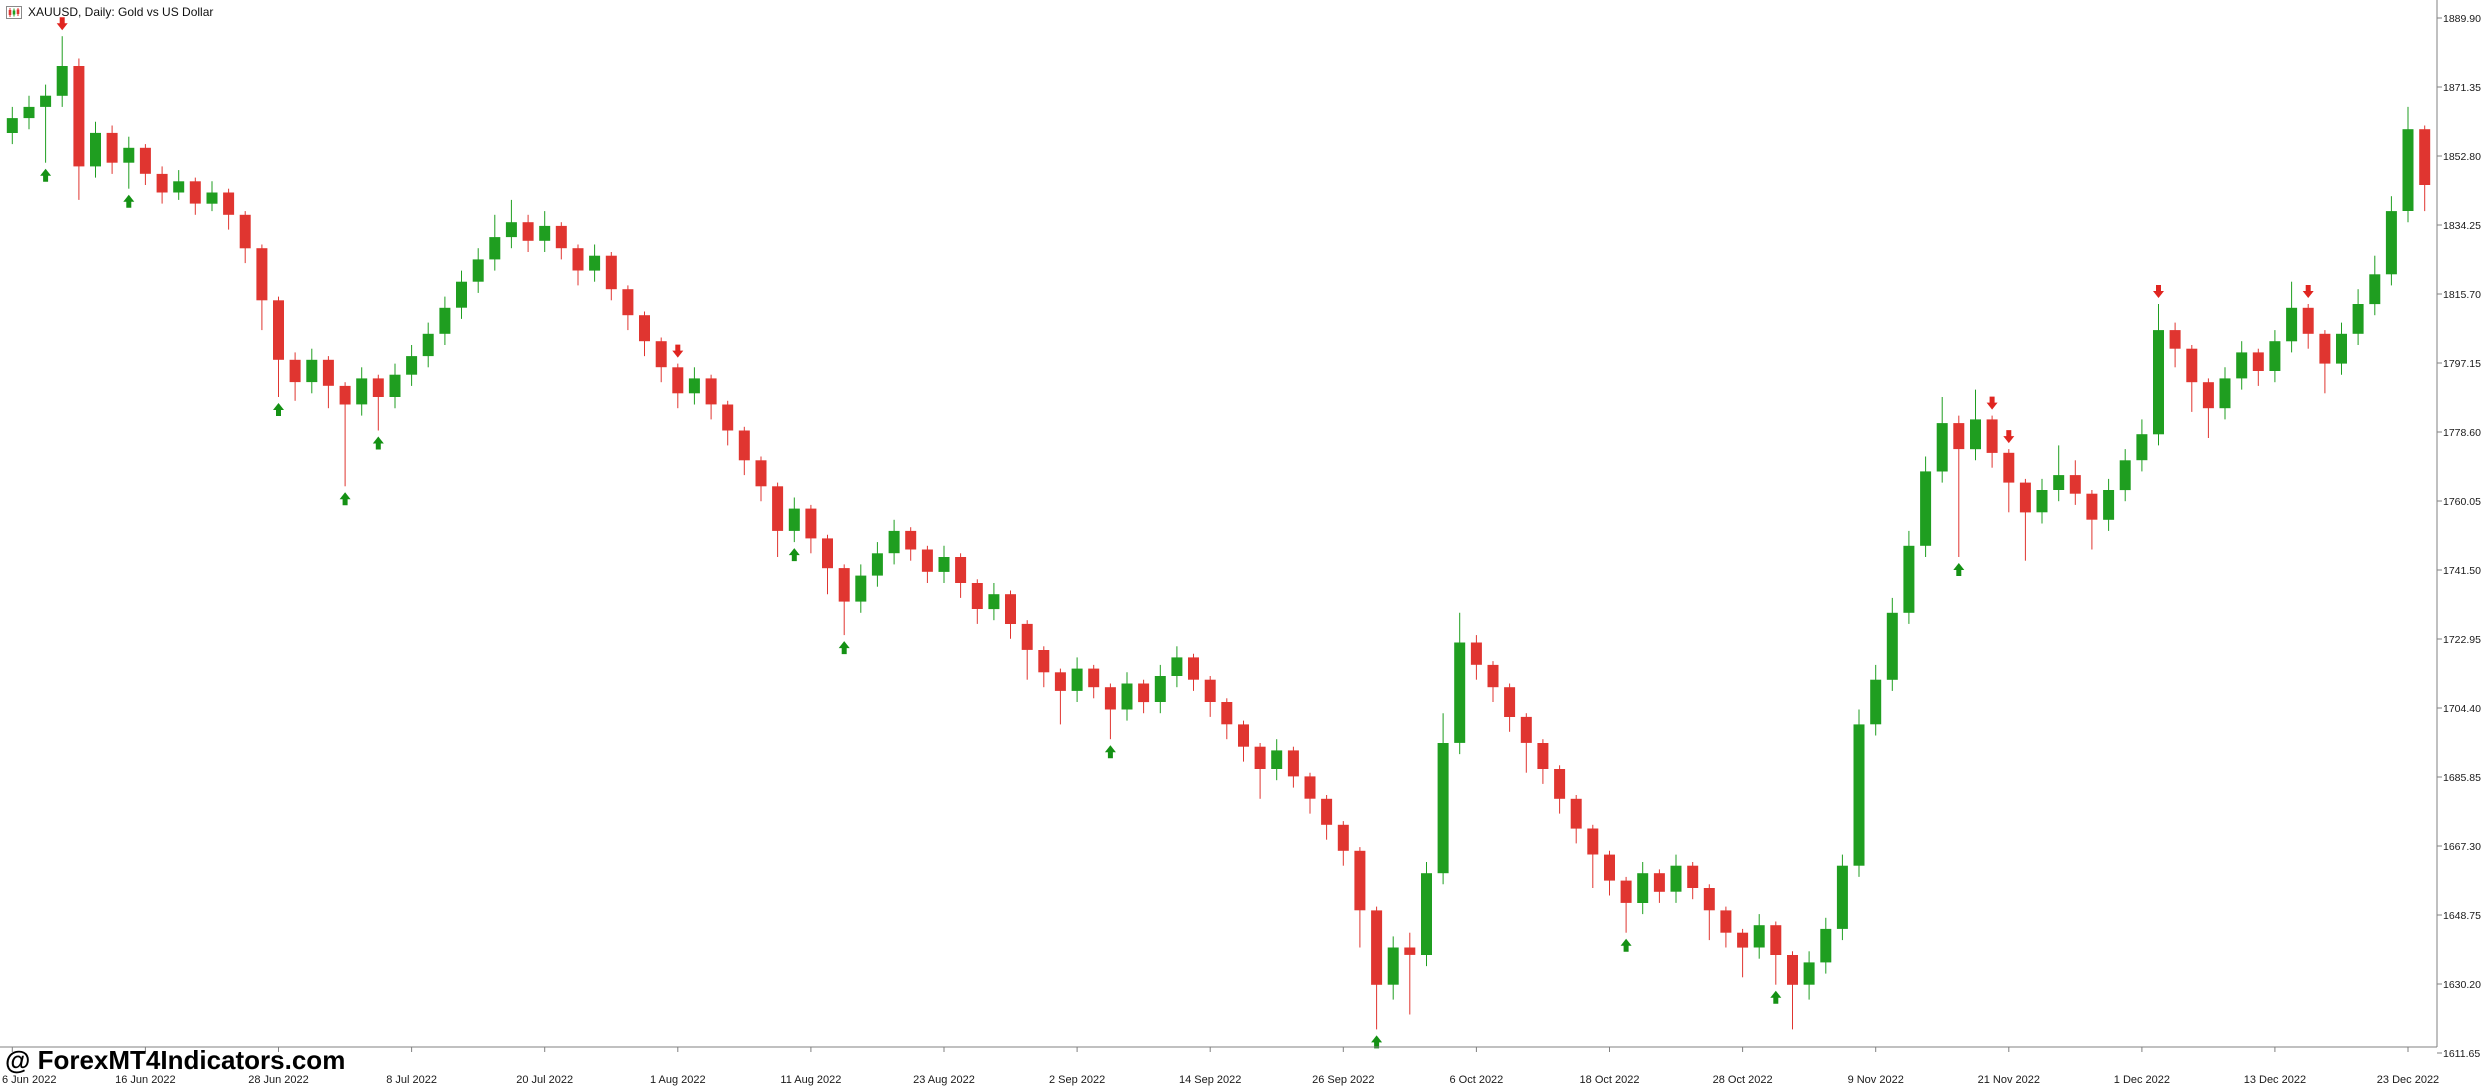 The height and width of the screenshot is (1092, 2483). What do you see at coordinates (2462, 985) in the screenshot?
I see `price-axis-label: 1630.20` at bounding box center [2462, 985].